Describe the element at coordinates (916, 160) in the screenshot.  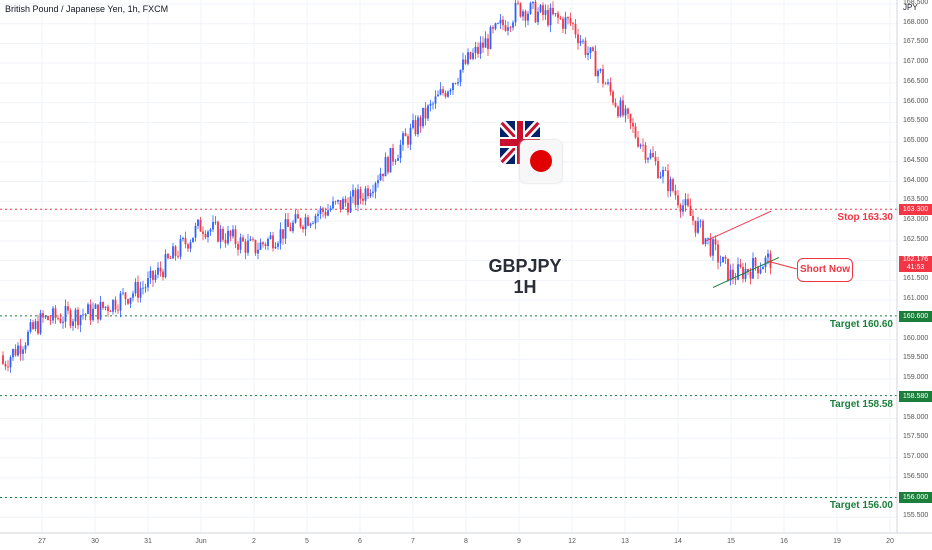
I see `y-tick-label: 164.500` at that location.